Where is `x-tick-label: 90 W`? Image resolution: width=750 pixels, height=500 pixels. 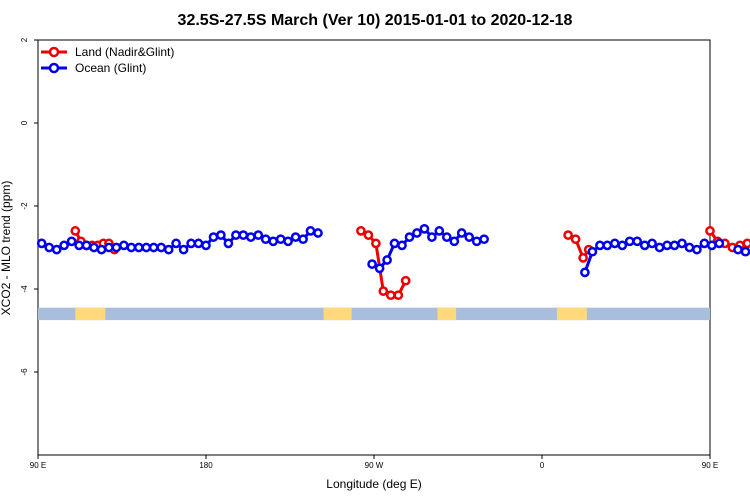
x-tick-label: 90 W is located at coordinates (374, 465).